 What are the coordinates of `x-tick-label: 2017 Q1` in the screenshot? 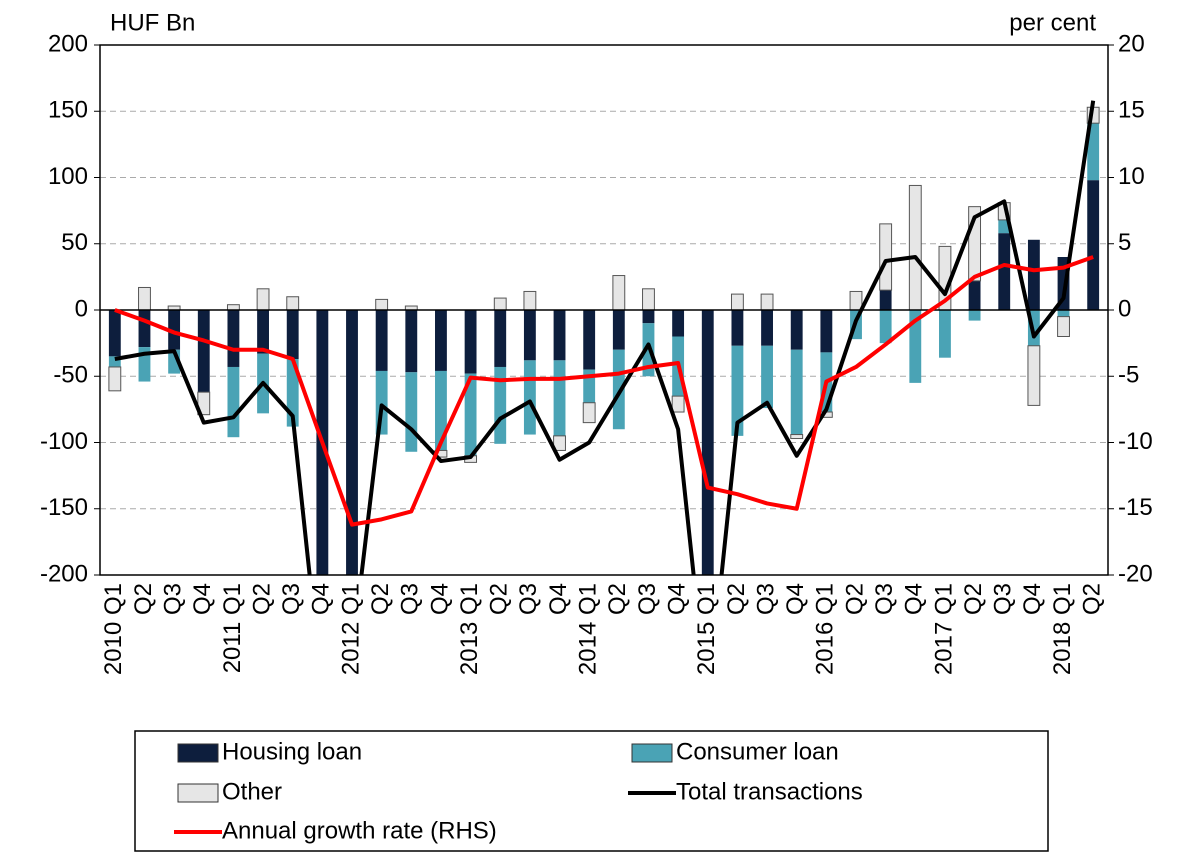 It's located at (943, 629).